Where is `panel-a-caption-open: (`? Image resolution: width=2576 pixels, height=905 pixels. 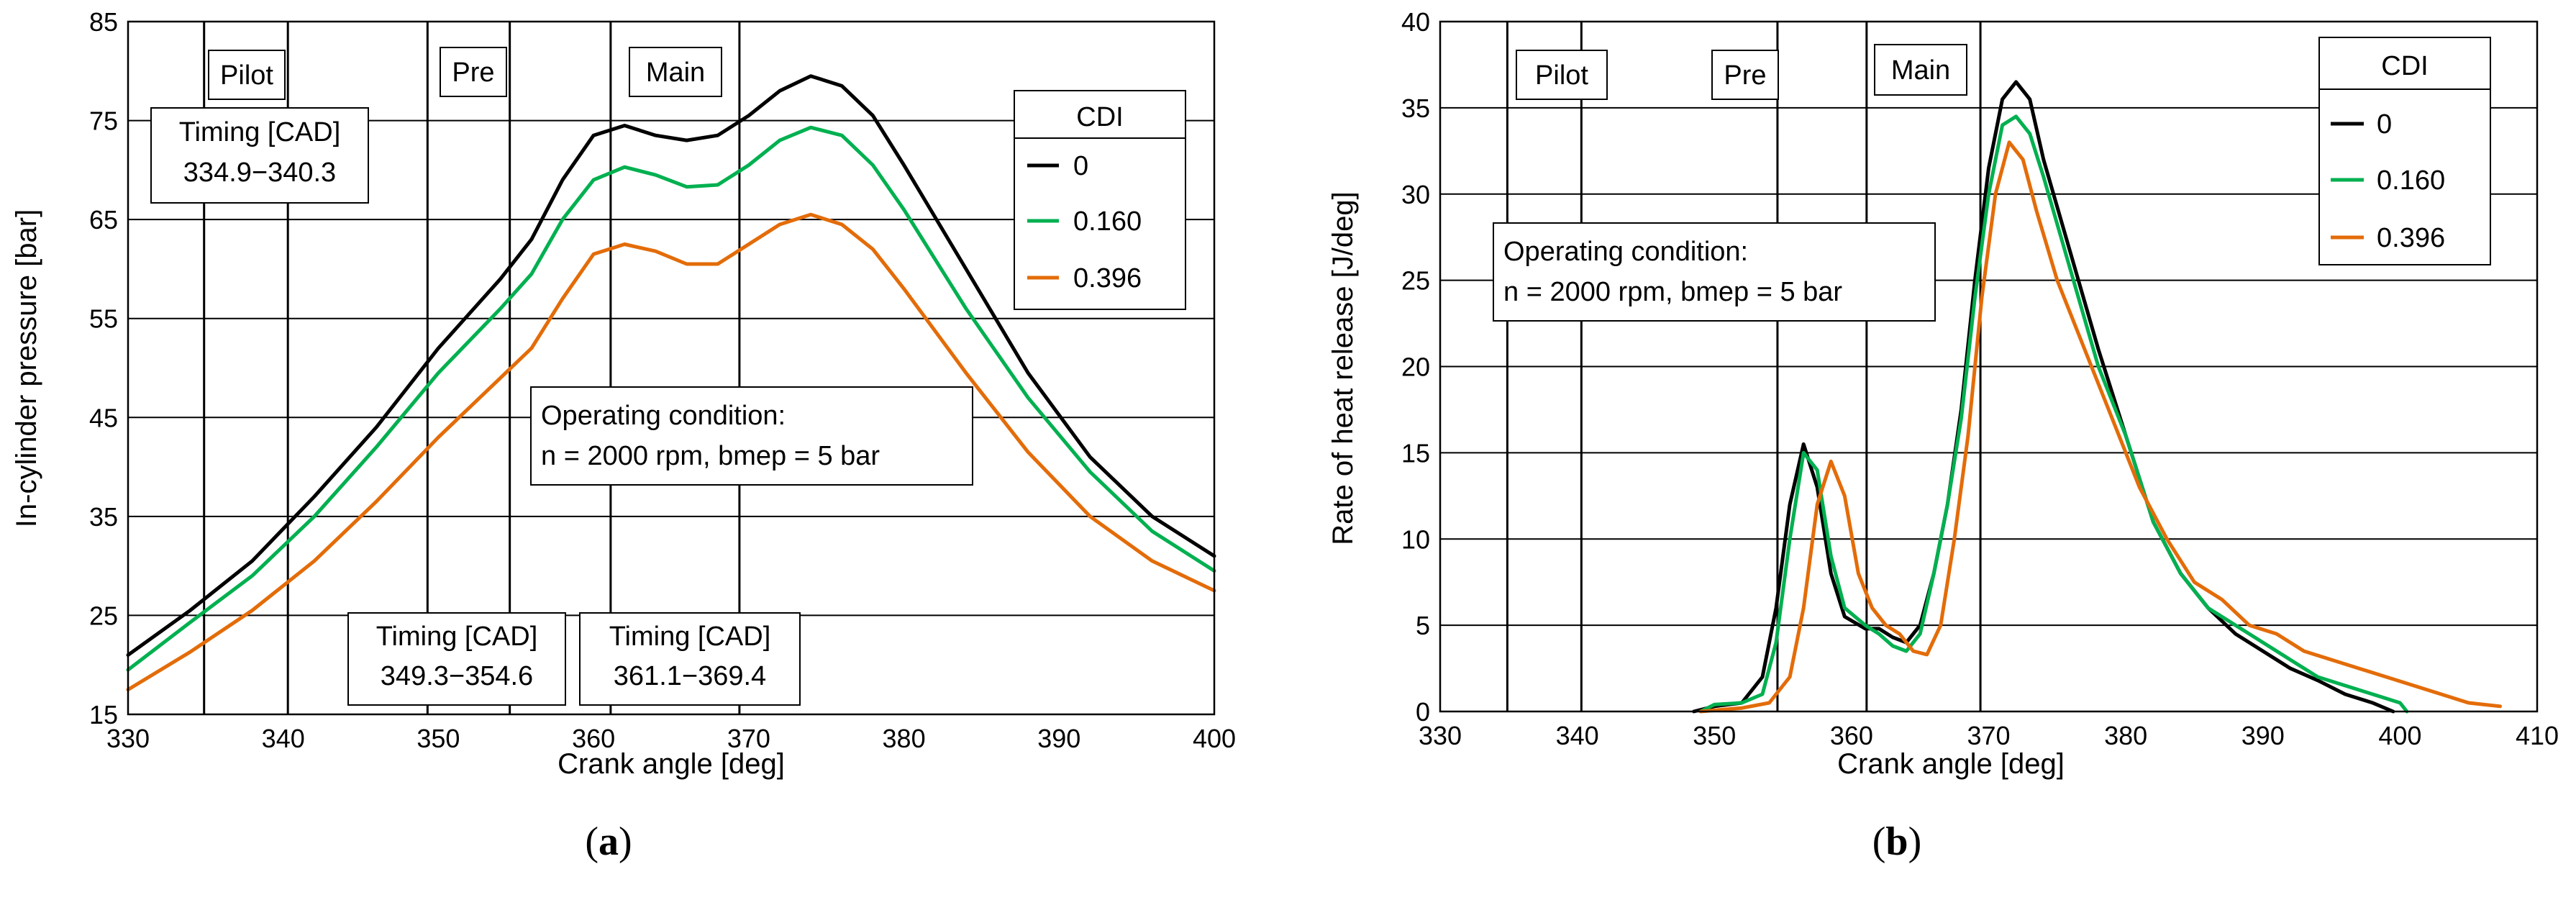 panel-a-caption-open: ( is located at coordinates (592, 841).